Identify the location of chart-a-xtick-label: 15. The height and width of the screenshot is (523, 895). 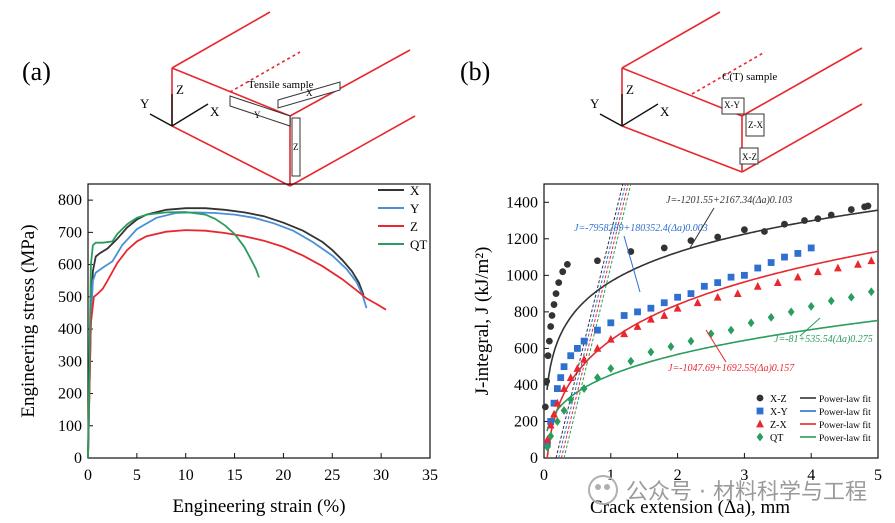
(235, 475).